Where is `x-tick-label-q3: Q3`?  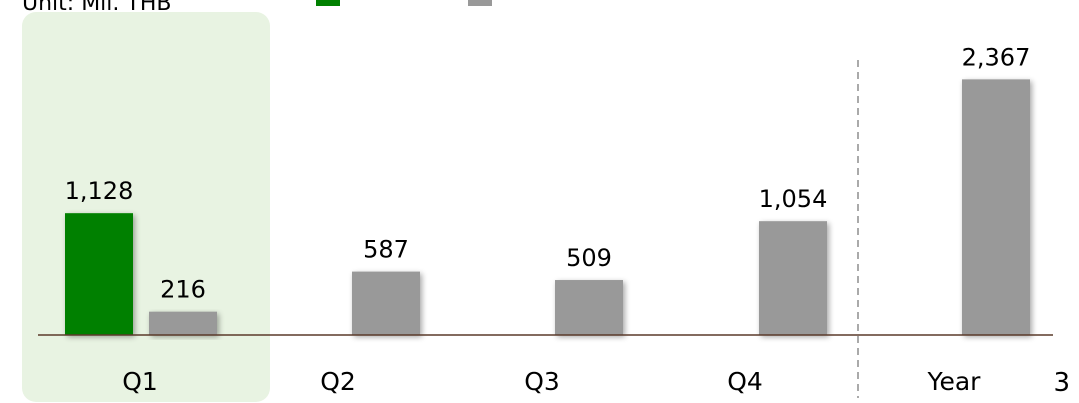 x-tick-label-q3: Q3 is located at coordinates (542, 381).